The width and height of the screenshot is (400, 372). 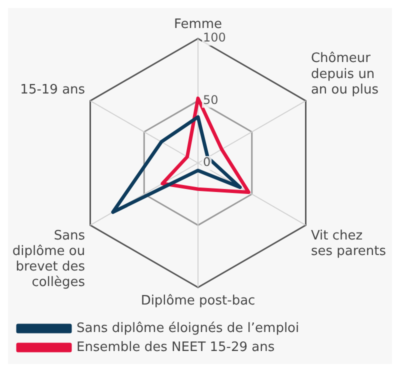 I want to click on legend-label: Sans diplôme éloignés de l’emploi, so click(x=188, y=328).